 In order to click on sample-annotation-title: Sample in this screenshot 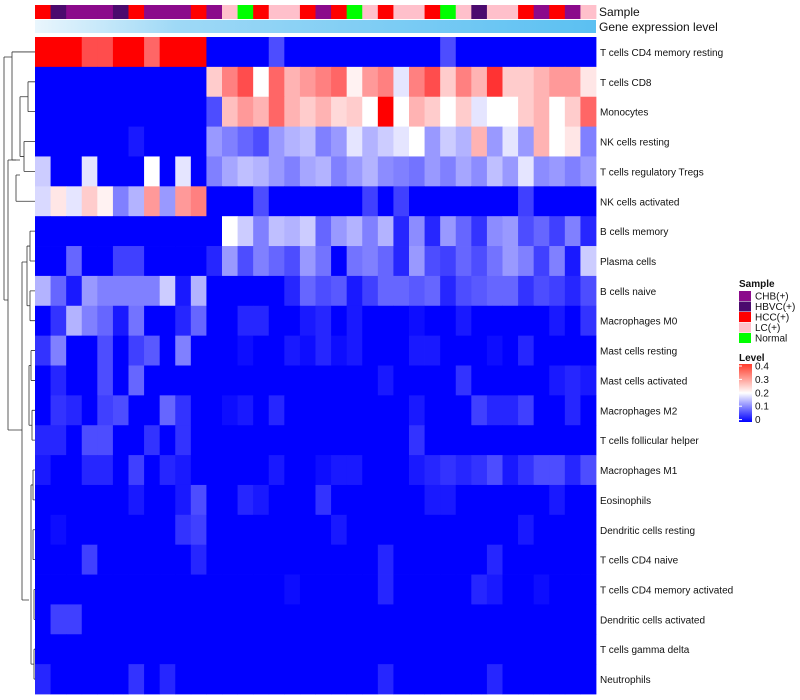, I will do `click(619, 12)`.